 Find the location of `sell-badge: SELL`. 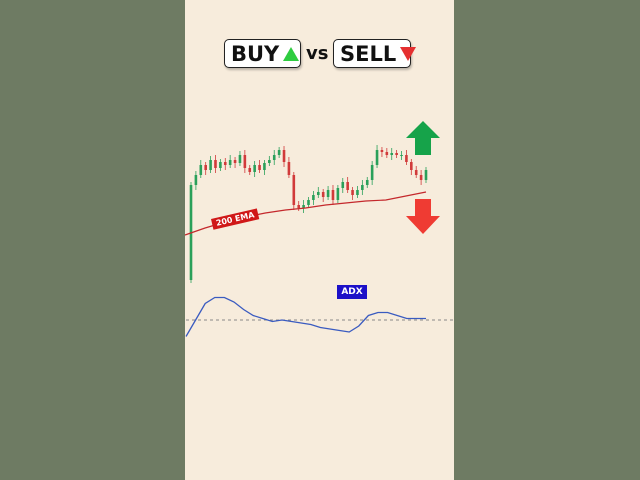

sell-badge: SELL is located at coordinates (375, 53).